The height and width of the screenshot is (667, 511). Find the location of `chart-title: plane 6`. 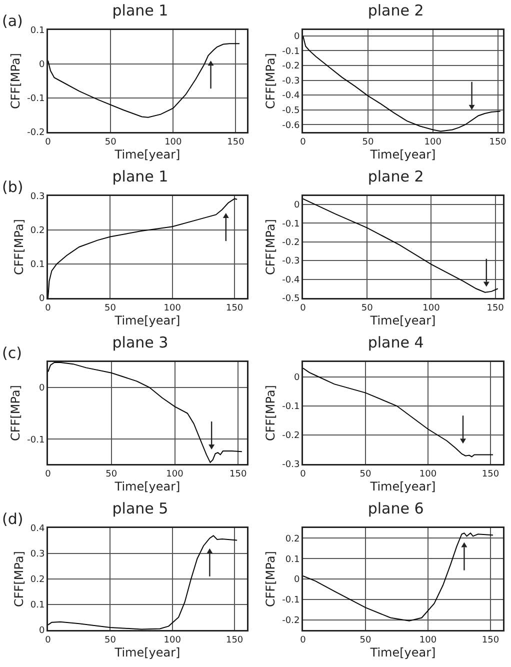

chart-title: plane 6 is located at coordinates (396, 508).